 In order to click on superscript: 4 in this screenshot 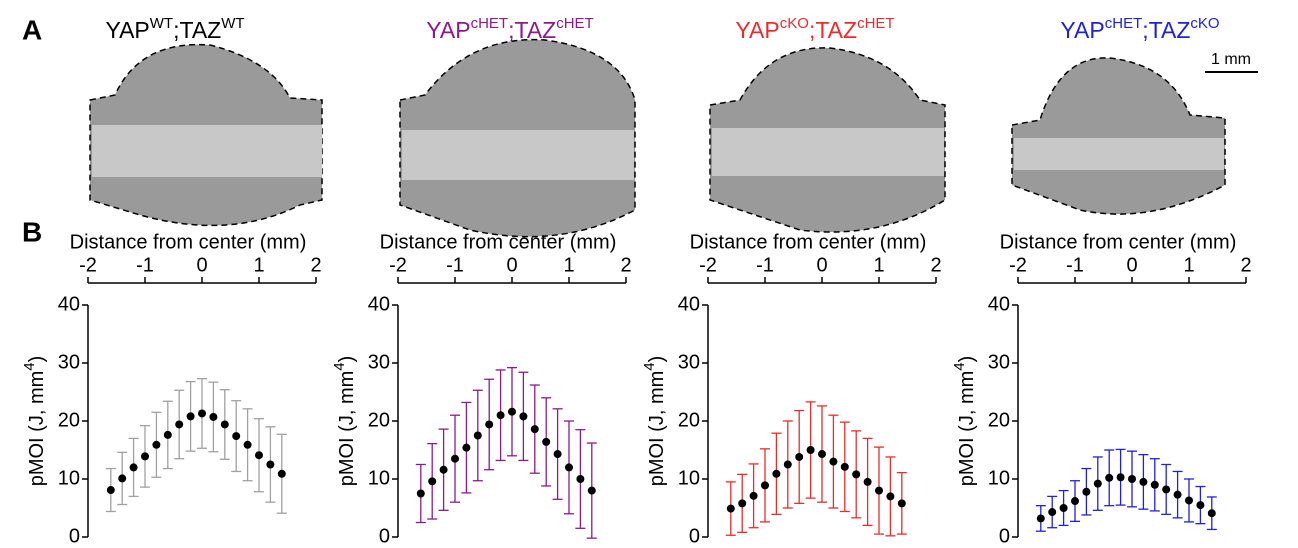, I will do `click(29, 366)`.